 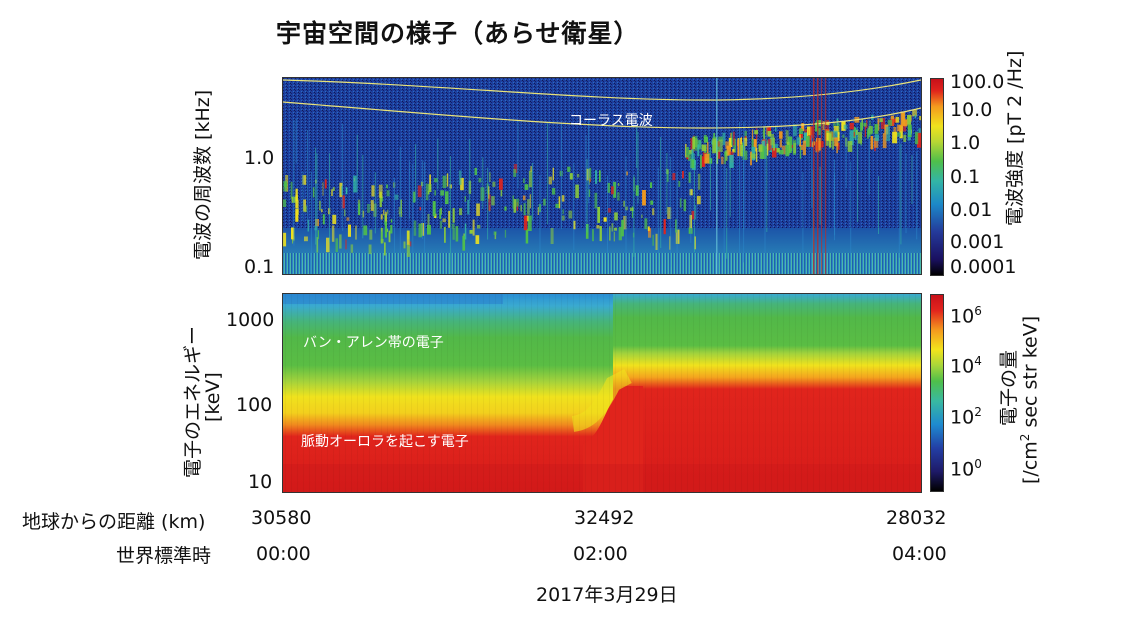 I want to click on spec-cbar-tick-6: 0.0001, so click(x=983, y=267).